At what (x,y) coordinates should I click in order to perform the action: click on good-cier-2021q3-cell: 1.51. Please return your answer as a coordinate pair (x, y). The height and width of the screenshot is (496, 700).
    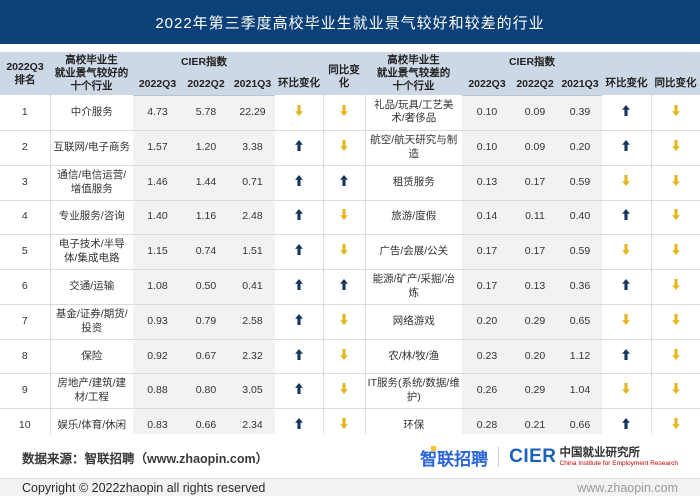
    Looking at the image, I should click on (252, 252).